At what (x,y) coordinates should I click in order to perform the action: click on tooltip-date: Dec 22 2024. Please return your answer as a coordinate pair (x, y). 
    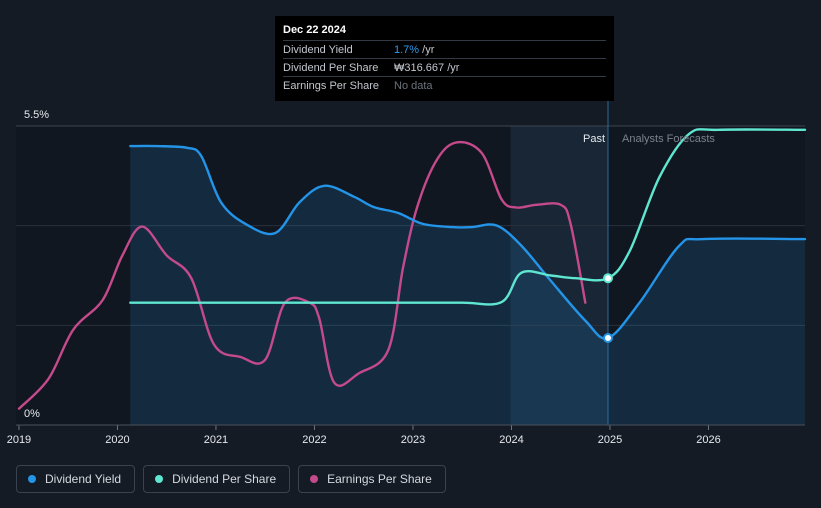
    Looking at the image, I should click on (314, 30).